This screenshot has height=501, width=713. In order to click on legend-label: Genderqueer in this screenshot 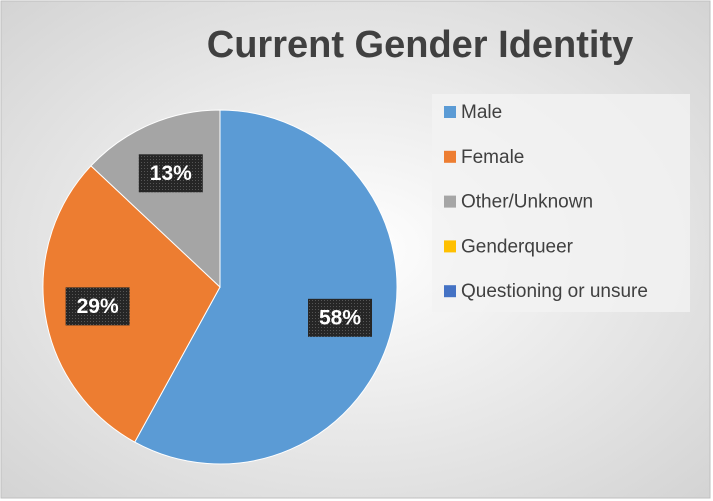, I will do `click(517, 246)`.